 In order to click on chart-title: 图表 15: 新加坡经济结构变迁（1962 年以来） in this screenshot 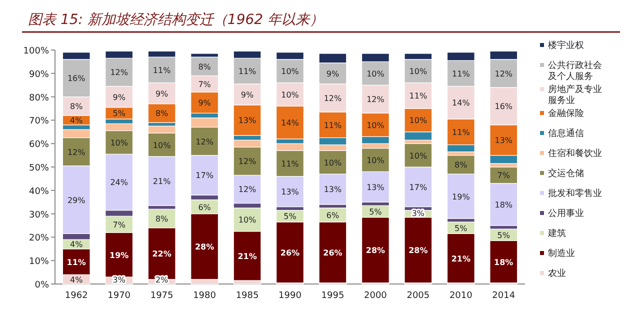, I will do `click(176, 20)`.